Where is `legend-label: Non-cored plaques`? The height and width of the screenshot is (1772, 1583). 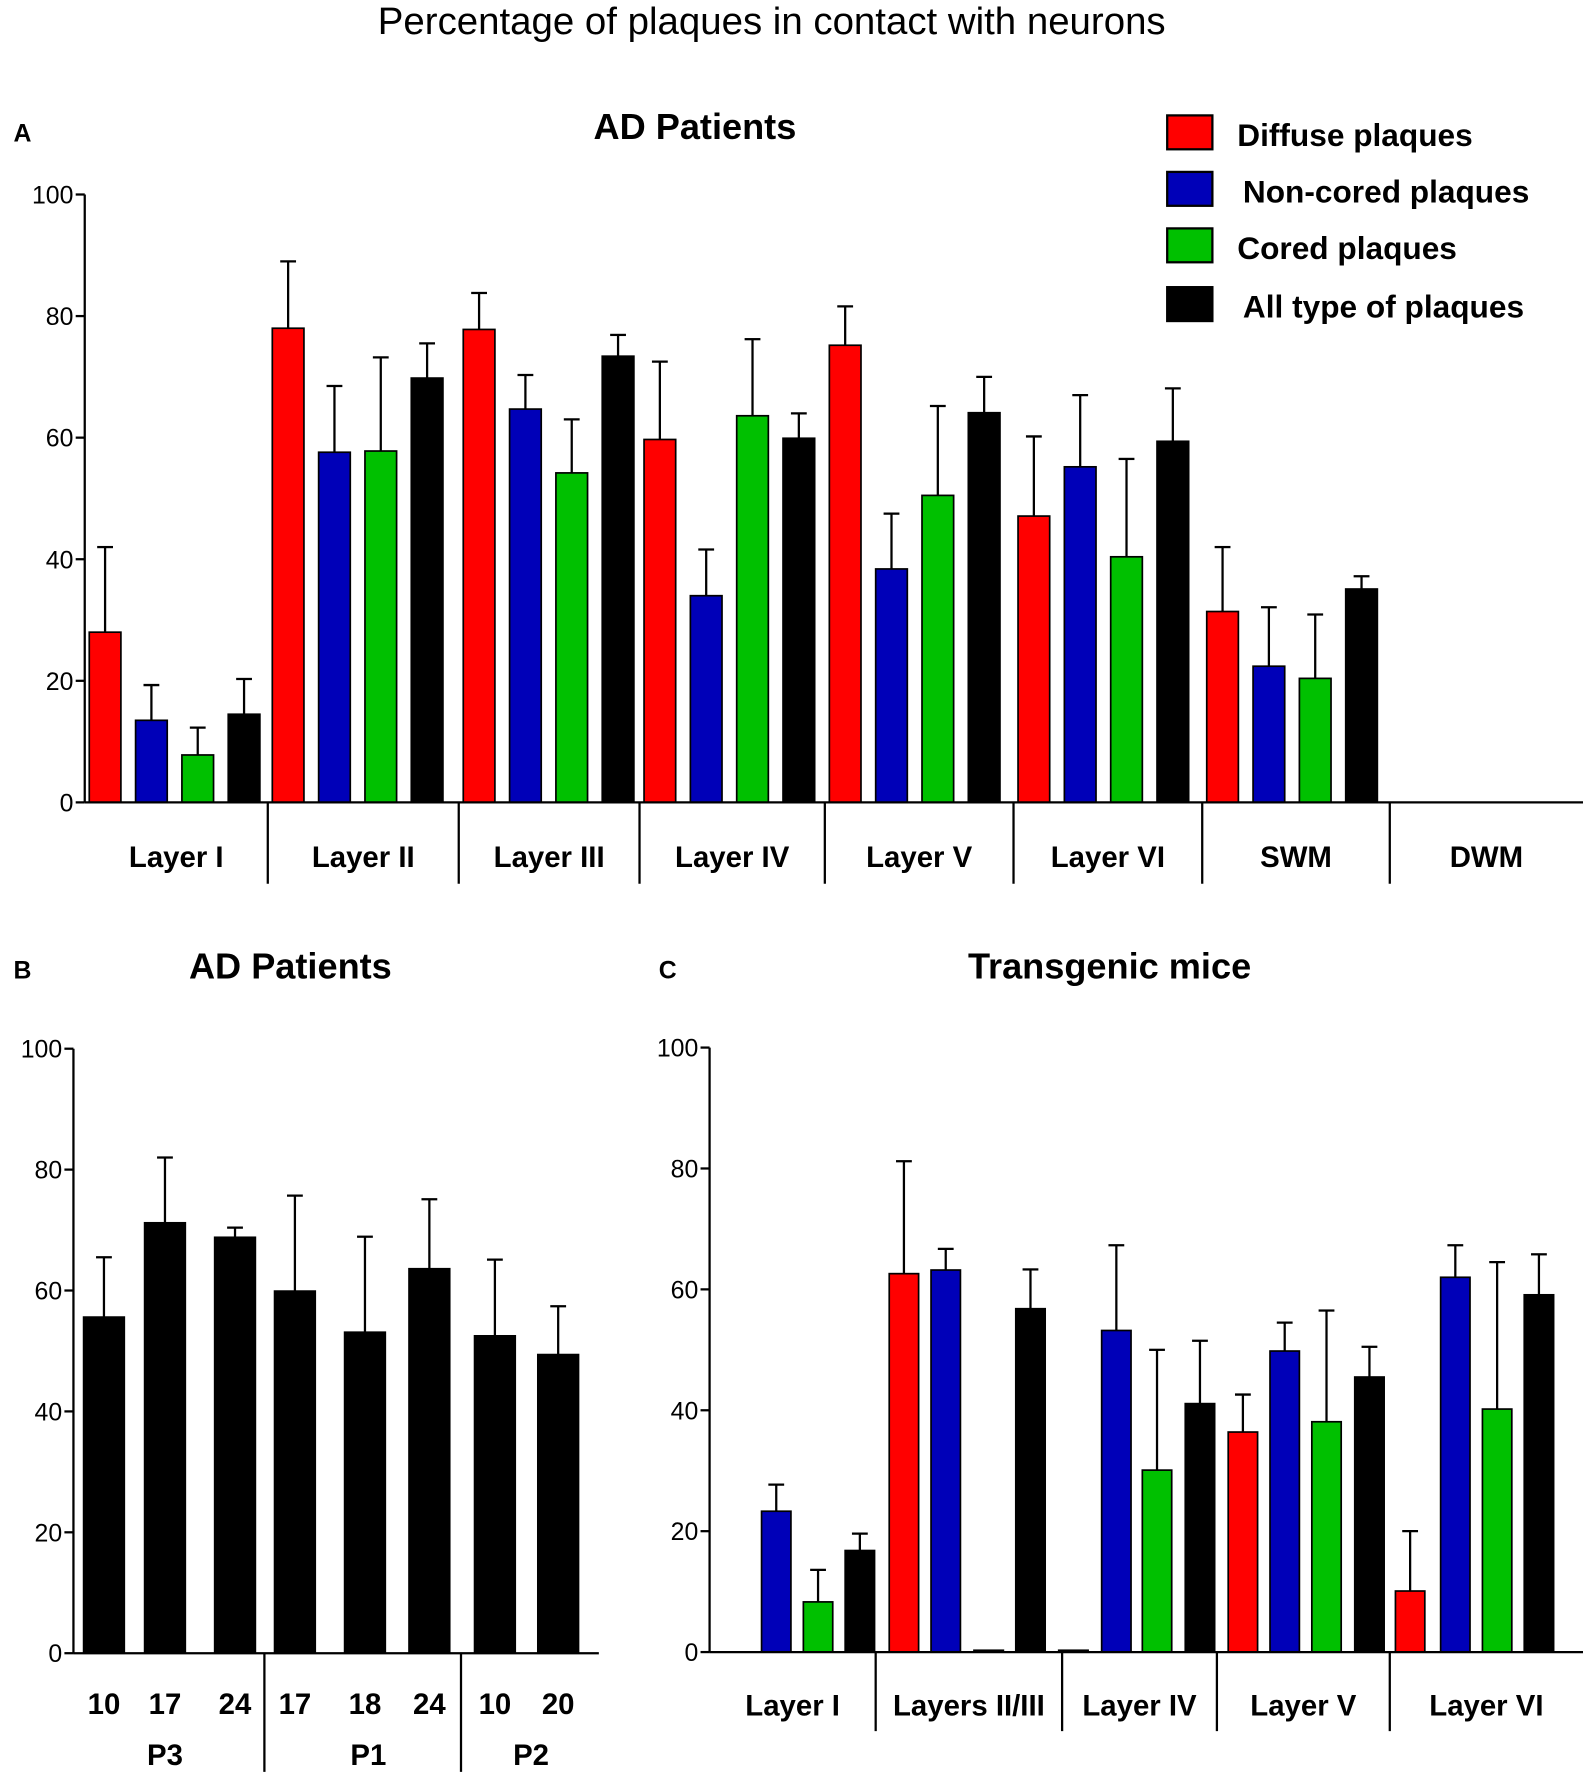 legend-label: Non-cored plaques is located at coordinates (1386, 191).